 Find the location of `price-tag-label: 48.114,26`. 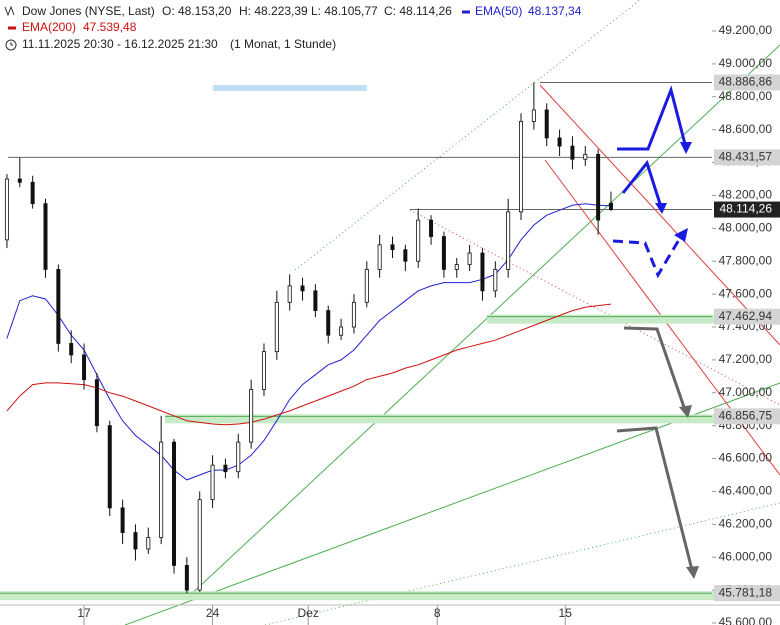

price-tag-label: 48.114,26 is located at coordinates (746, 209).